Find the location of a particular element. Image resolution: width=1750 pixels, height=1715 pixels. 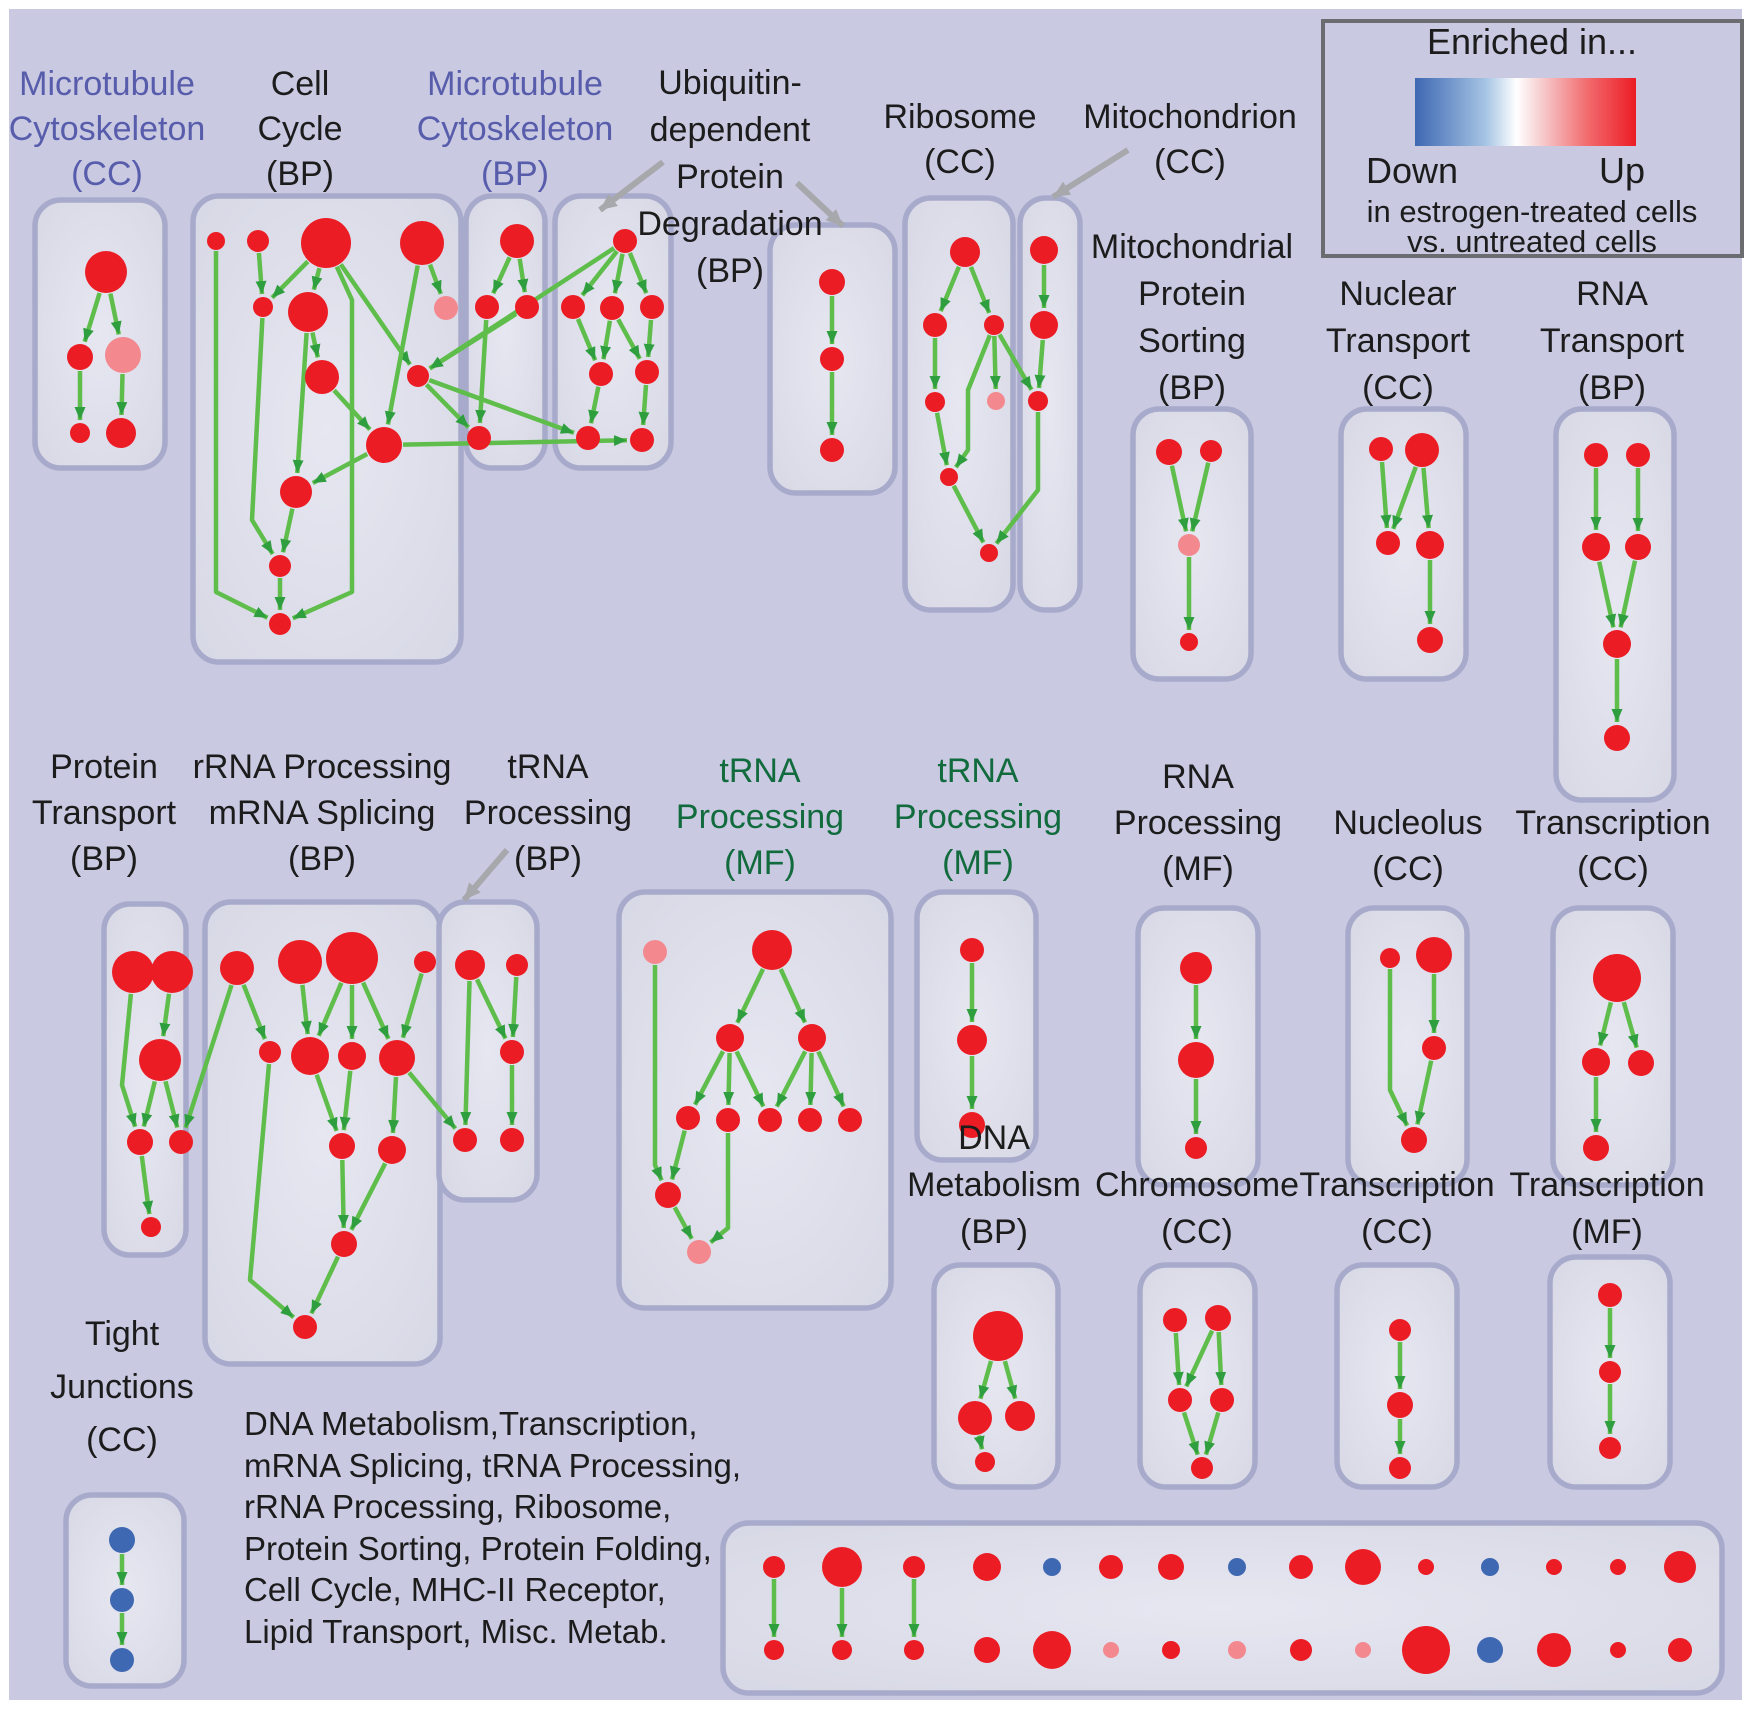

term-node-d3 is located at coordinates (1020, 1416).